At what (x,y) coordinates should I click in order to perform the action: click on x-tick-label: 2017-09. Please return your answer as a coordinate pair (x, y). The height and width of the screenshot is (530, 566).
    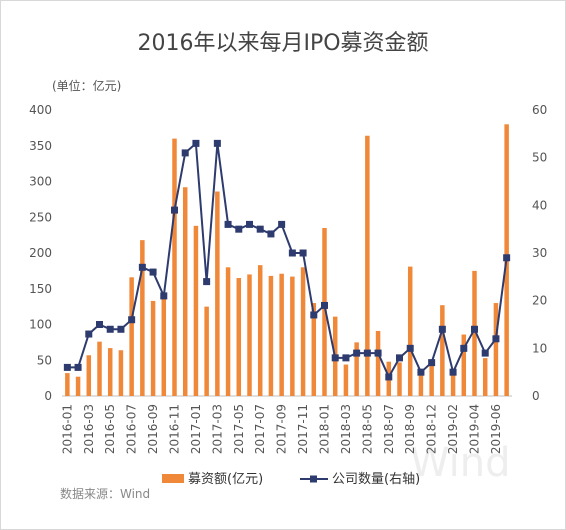
    Looking at the image, I should click on (282, 429).